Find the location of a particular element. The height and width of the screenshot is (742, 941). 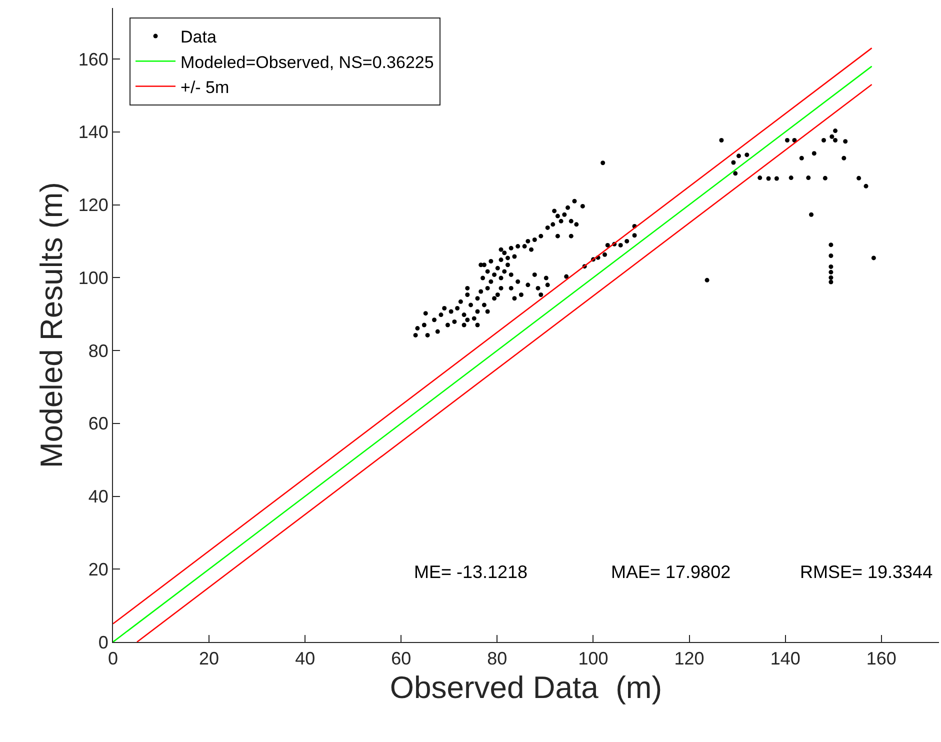

x-tick-label: 160 is located at coordinates (881, 658).